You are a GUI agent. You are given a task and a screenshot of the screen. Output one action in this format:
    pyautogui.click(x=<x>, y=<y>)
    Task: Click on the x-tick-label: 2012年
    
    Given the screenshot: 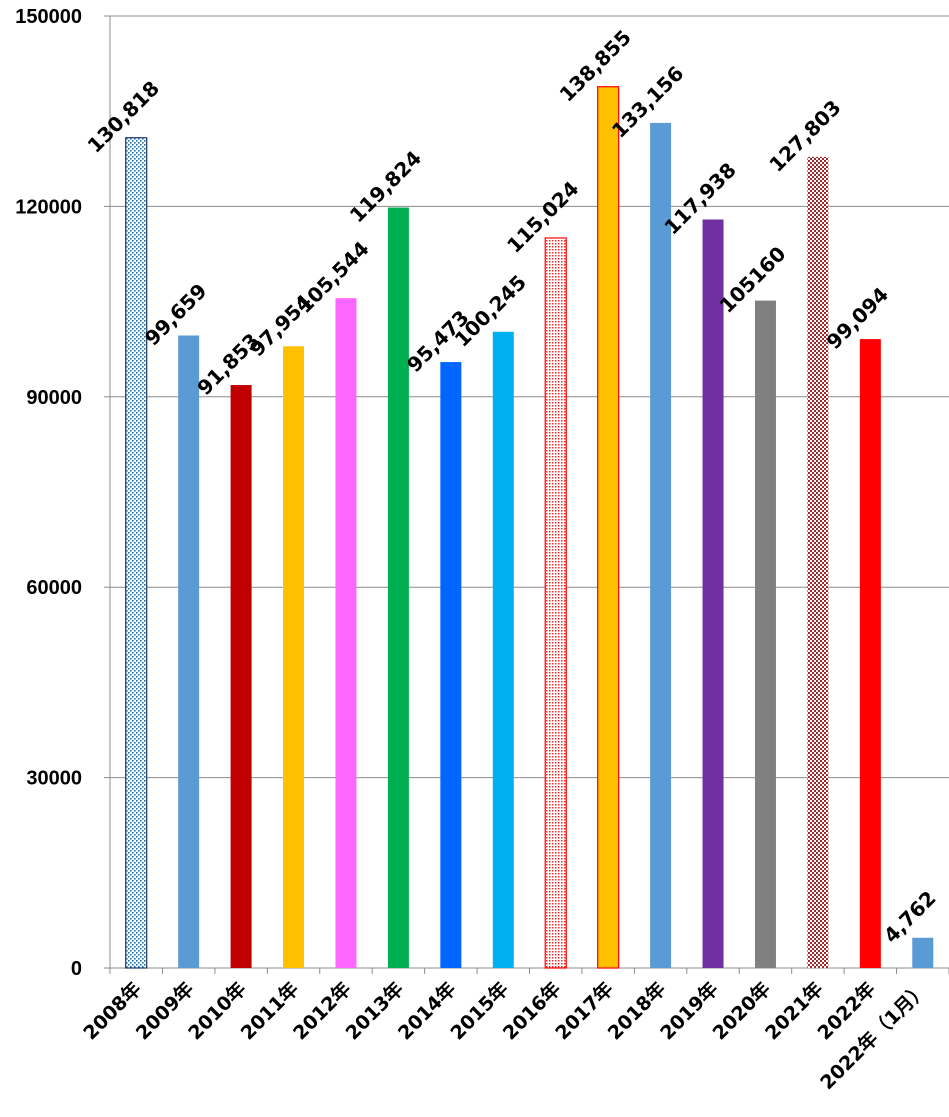 What is the action you would take?
    pyautogui.click(x=321, y=1010)
    